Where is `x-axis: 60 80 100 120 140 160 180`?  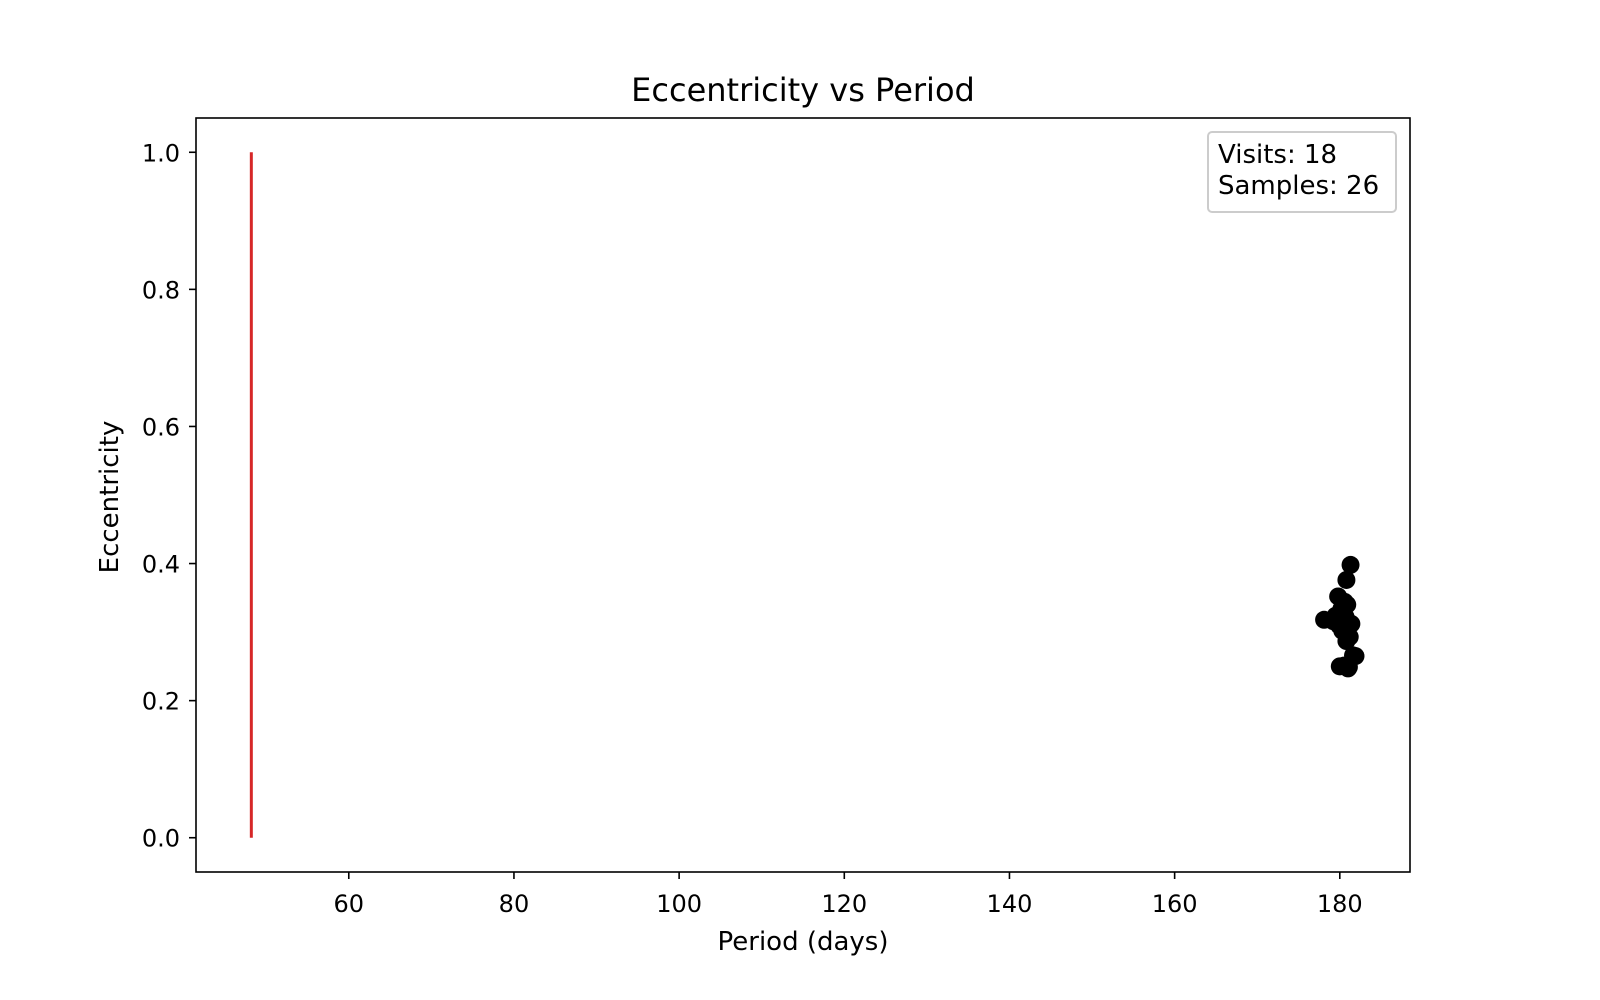 x-axis: 60 80 100 120 140 160 180 is located at coordinates (848, 895).